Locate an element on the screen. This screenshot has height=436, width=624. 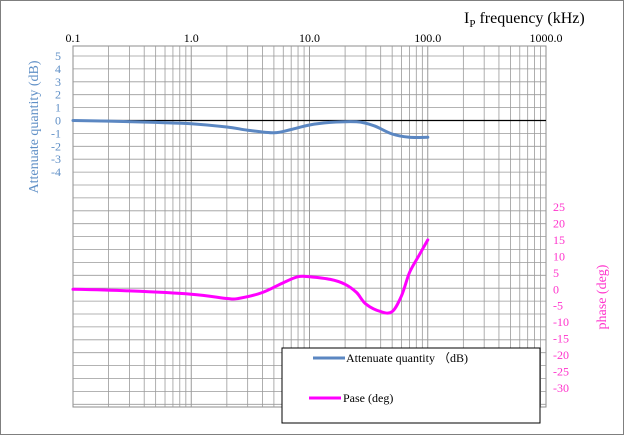
right-tick-label: 5 is located at coordinates (556, 273).